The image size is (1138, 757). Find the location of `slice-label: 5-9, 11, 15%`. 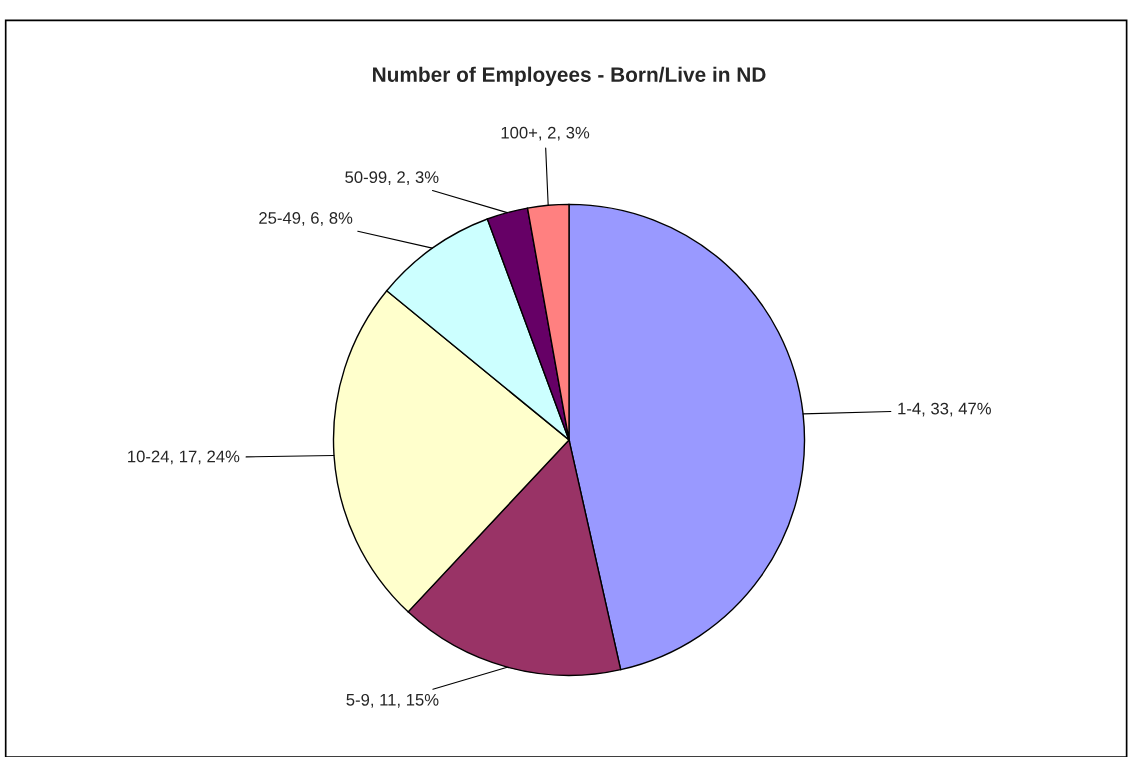

slice-label: 5-9, 11, 15% is located at coordinates (392, 700).